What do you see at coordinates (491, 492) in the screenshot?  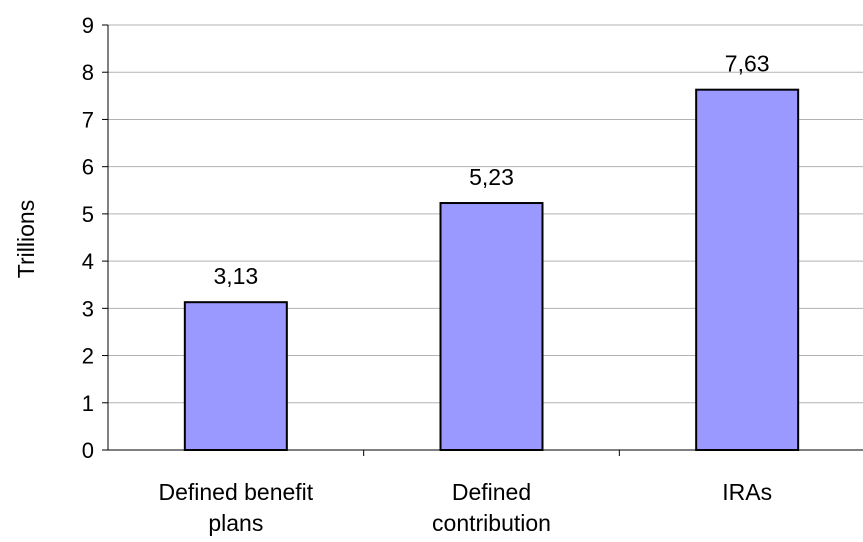 I see `x-category-label: Defined` at bounding box center [491, 492].